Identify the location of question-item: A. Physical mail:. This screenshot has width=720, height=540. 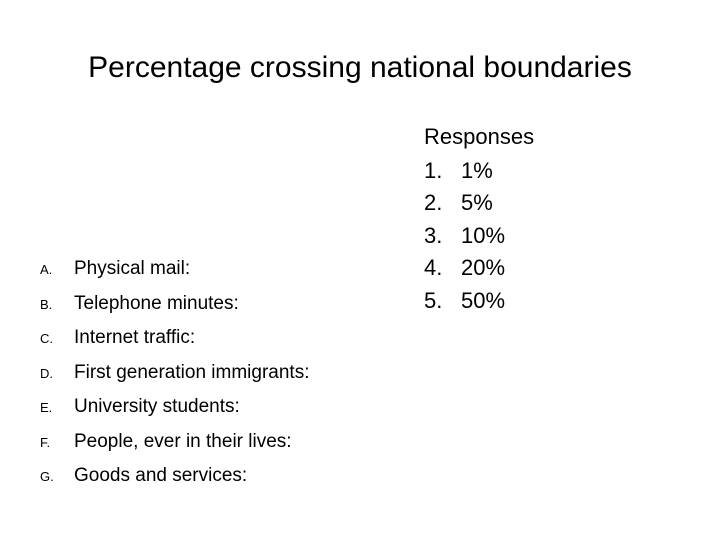
(210, 269).